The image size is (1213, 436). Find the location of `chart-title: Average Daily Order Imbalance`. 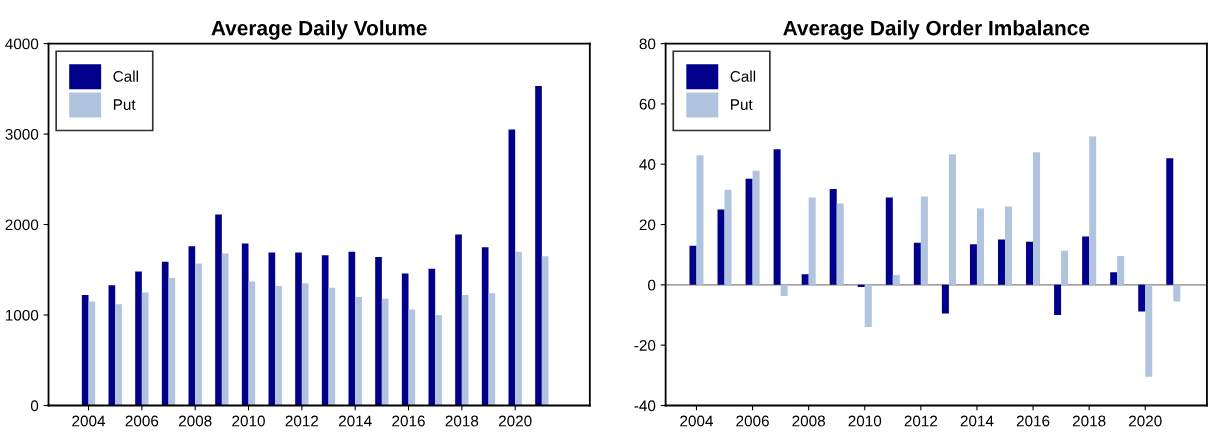

chart-title: Average Daily Order Imbalance is located at coordinates (936, 30).